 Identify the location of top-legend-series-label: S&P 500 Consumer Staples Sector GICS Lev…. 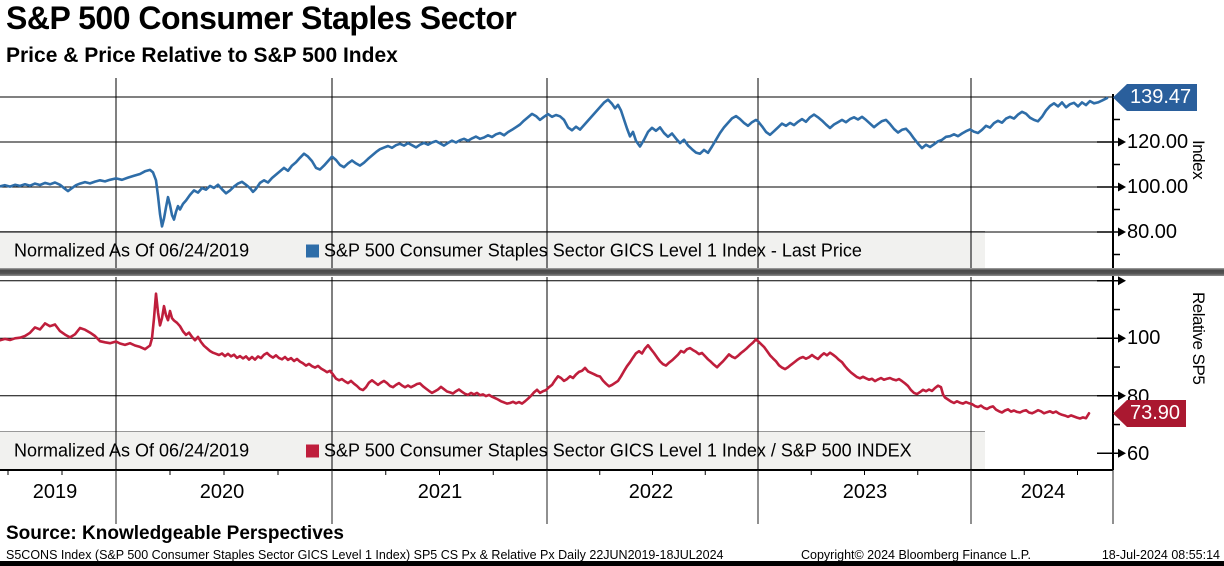
(593, 250).